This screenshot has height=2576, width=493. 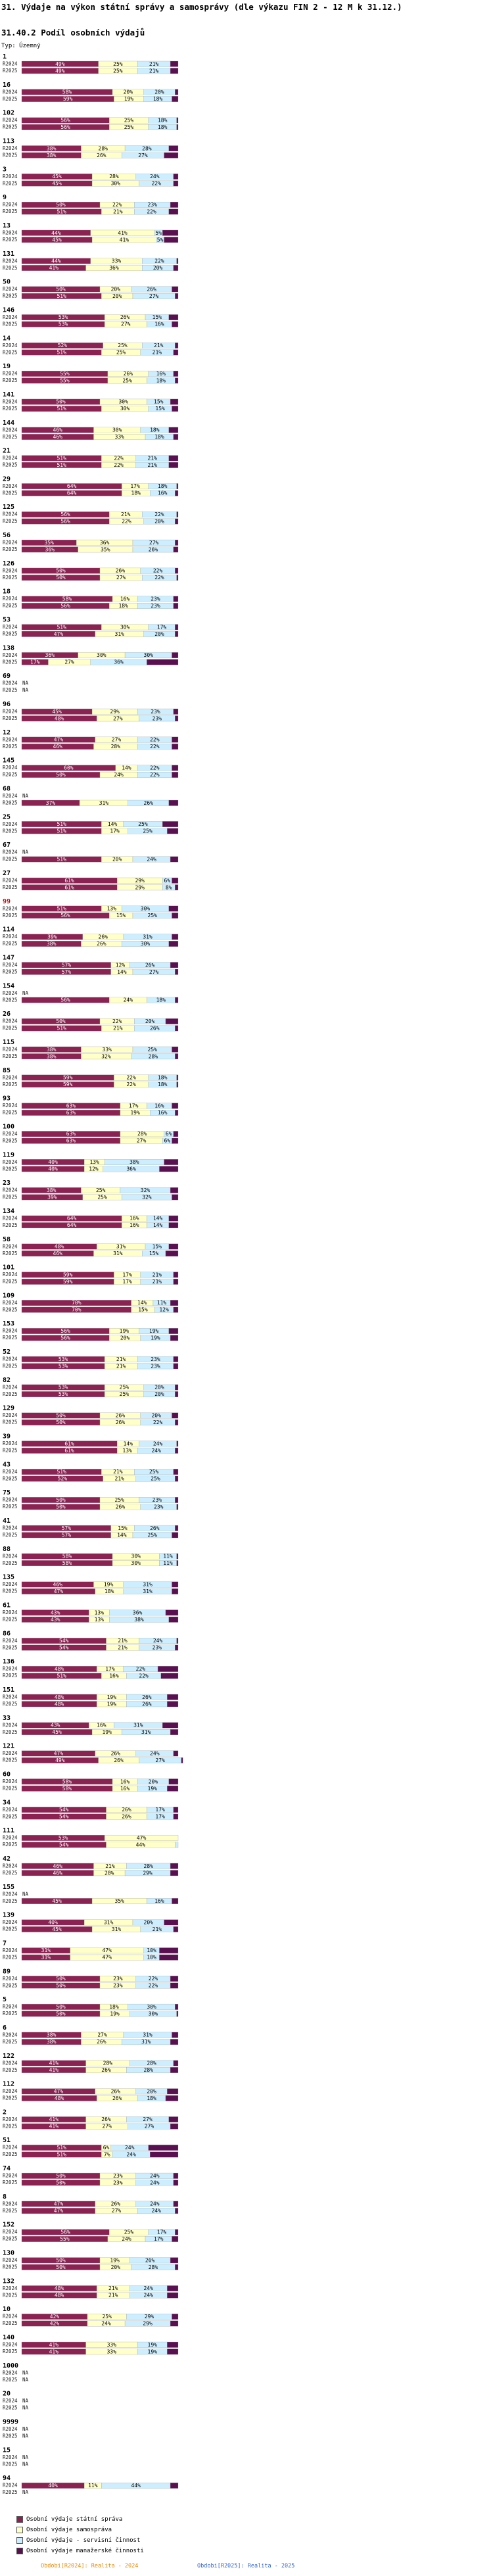 What do you see at coordinates (155, 1528) in the screenshot?
I see `data-label: 26%` at bounding box center [155, 1528].